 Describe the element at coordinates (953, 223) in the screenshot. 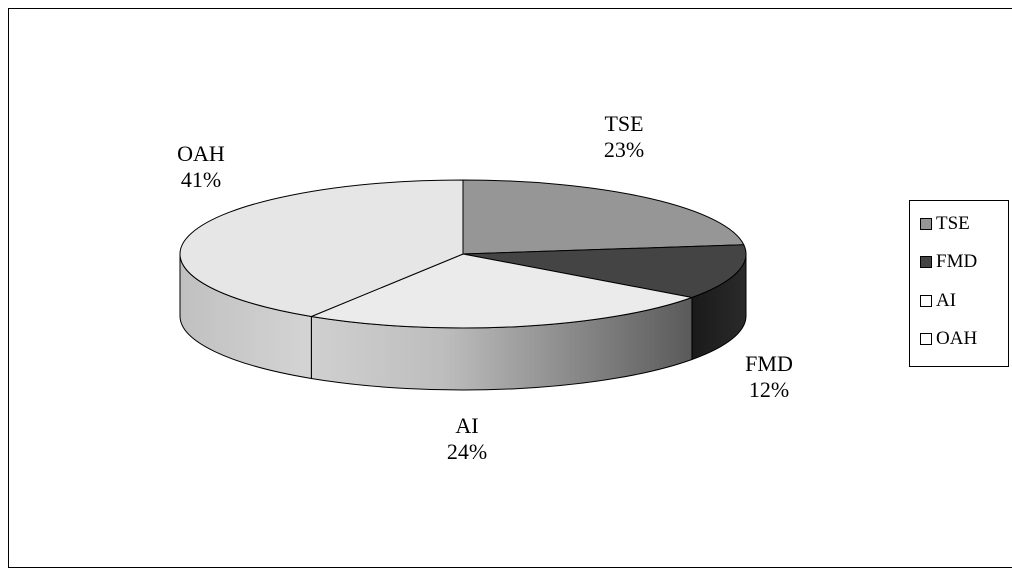

I see `legend-label-tse: TSE` at that location.